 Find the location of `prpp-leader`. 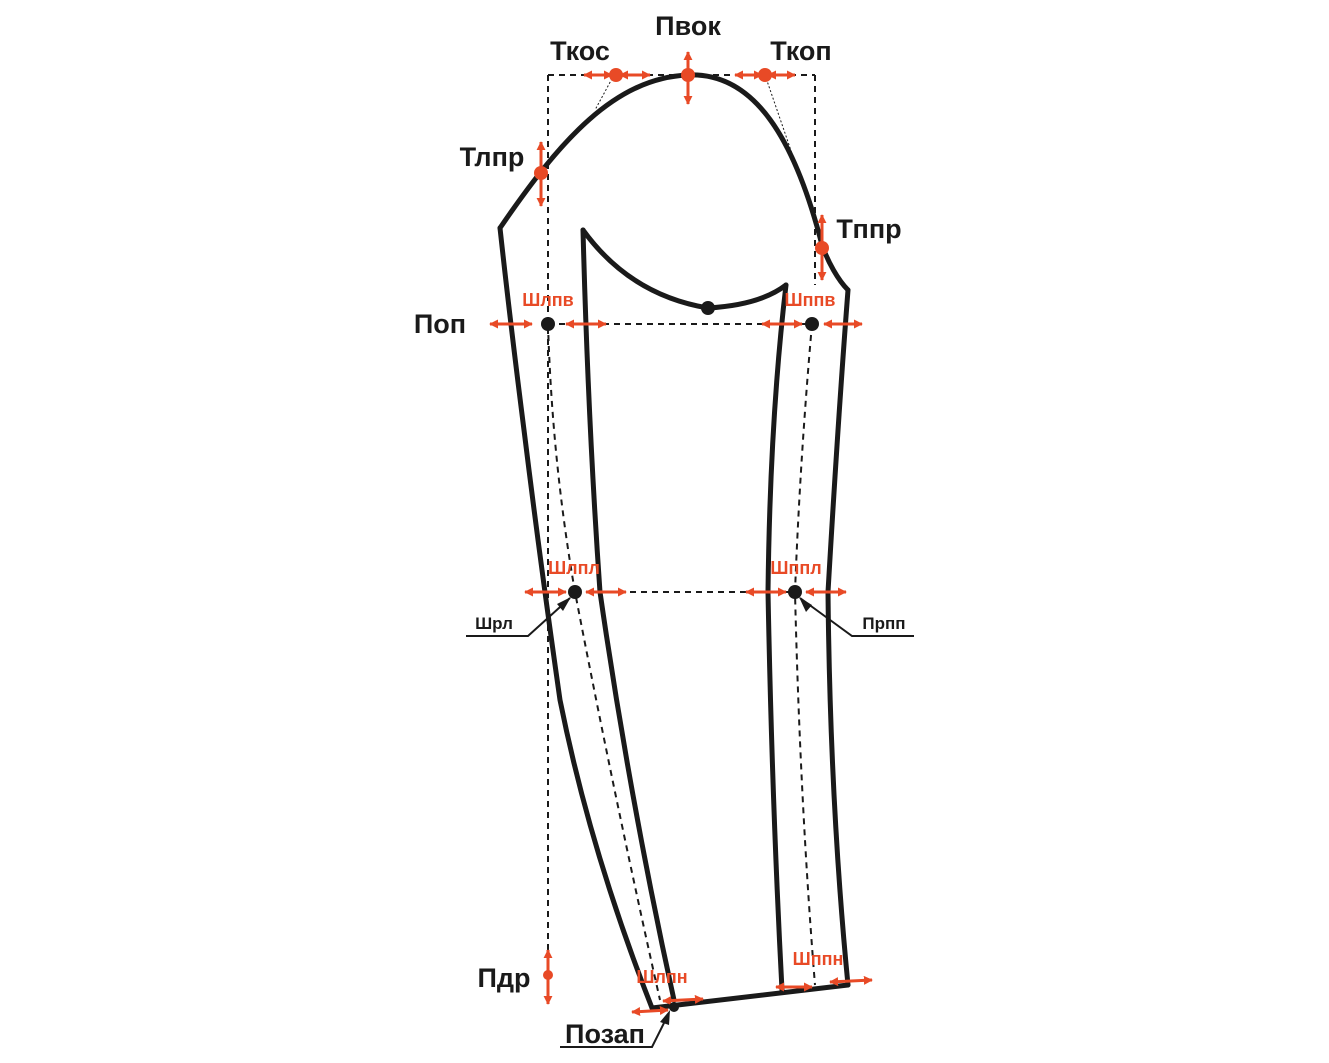

prpp-leader is located at coordinates (856, 617).